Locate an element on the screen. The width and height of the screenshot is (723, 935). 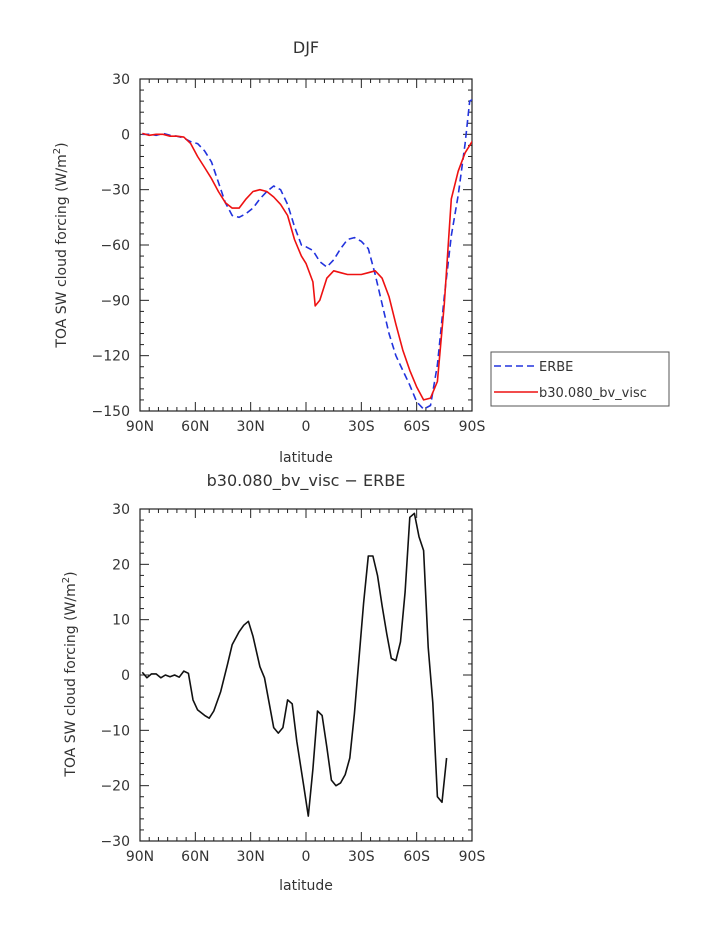
top-chart-y-tick-label: 0 is located at coordinates (125, 135).